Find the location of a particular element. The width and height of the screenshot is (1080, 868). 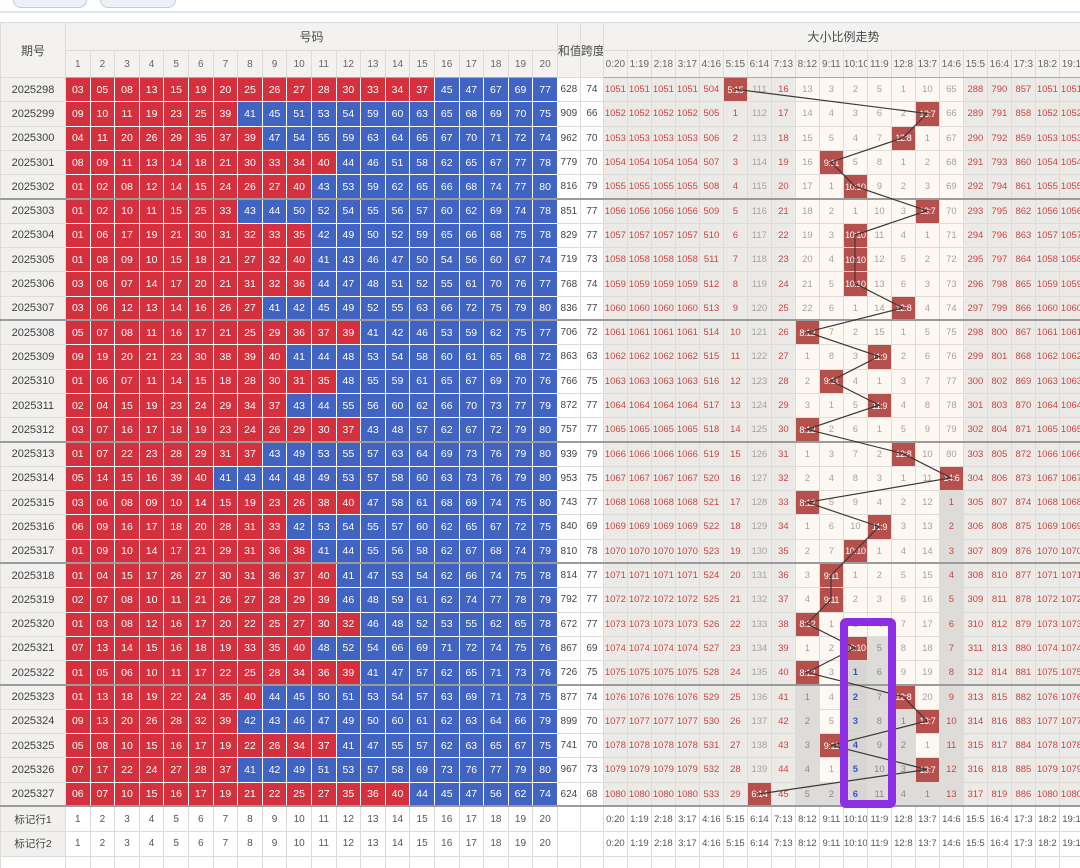

trend-cell: 1075 is located at coordinates (663, 673).